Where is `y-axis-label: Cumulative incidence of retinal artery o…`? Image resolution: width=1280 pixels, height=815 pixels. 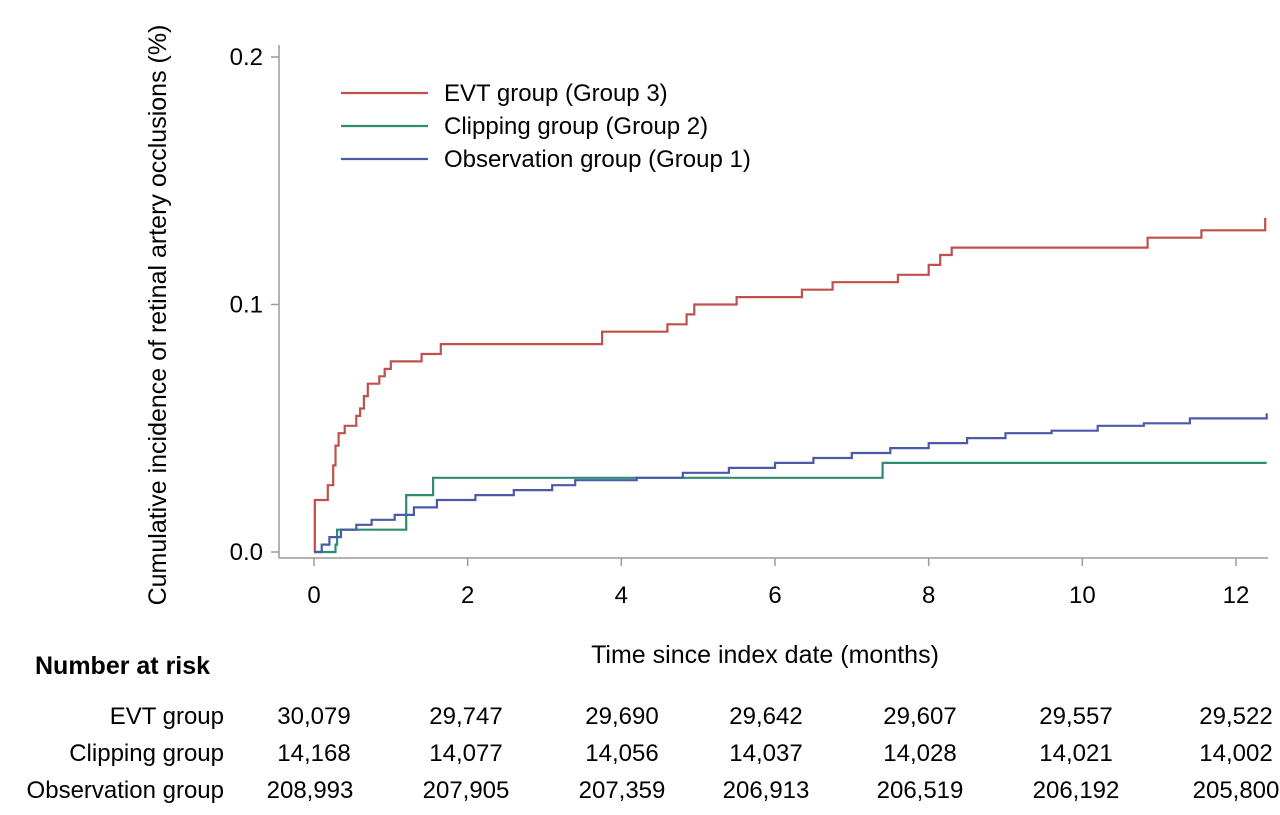 y-axis-label: Cumulative incidence of retinal artery o… is located at coordinates (158, 315).